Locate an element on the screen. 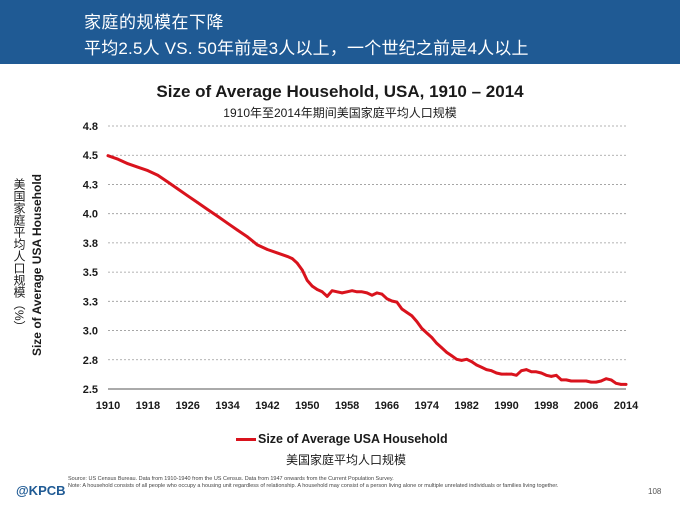 The height and width of the screenshot is (510, 680). legend-label: Size of Average USA Household is located at coordinates (353, 439).